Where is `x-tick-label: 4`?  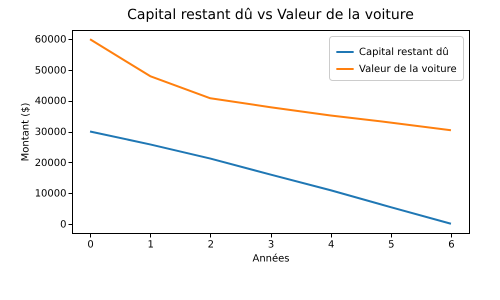
x-tick-label: 4 is located at coordinates (331, 245).